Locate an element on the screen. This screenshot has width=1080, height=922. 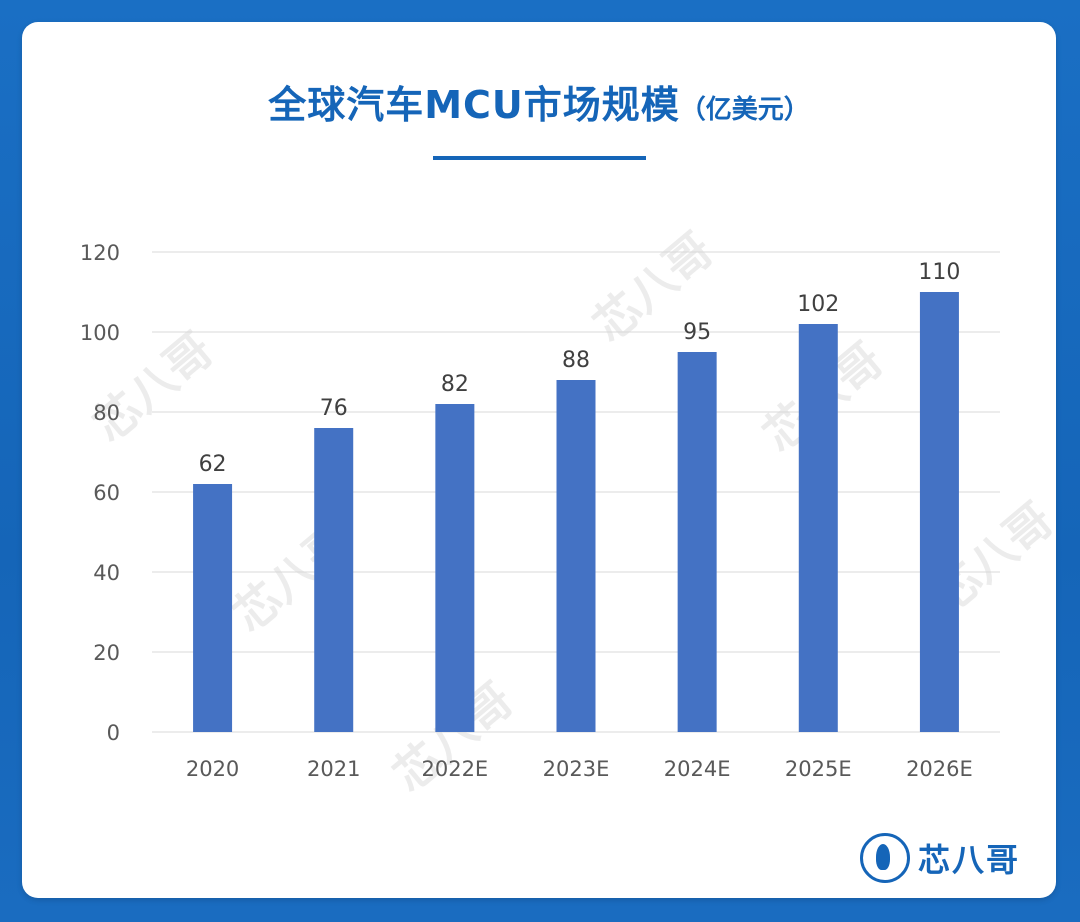
title-underline is located at coordinates (539, 158).